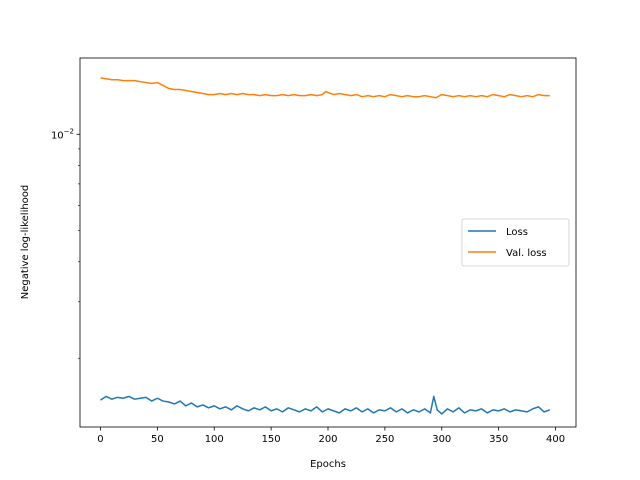 Image resolution: width=640 pixels, height=480 pixels. I want to click on legend: Loss Val. loss, so click(515, 242).